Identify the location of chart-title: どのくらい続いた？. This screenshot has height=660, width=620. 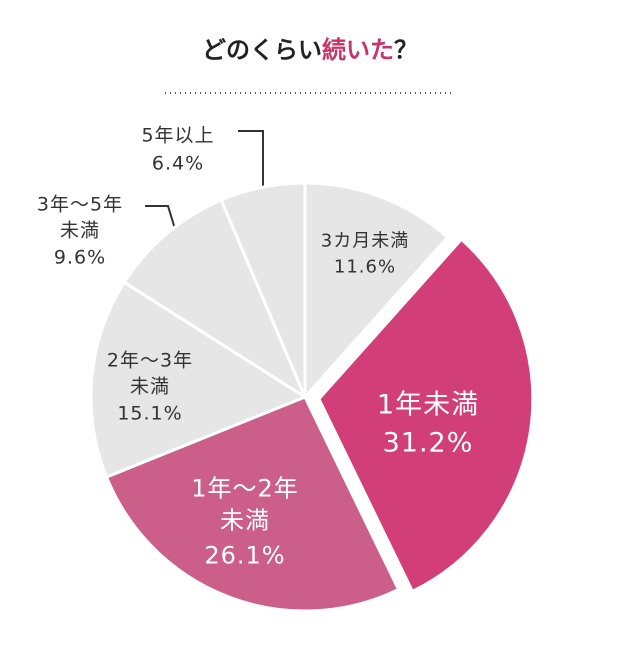
(310, 47).